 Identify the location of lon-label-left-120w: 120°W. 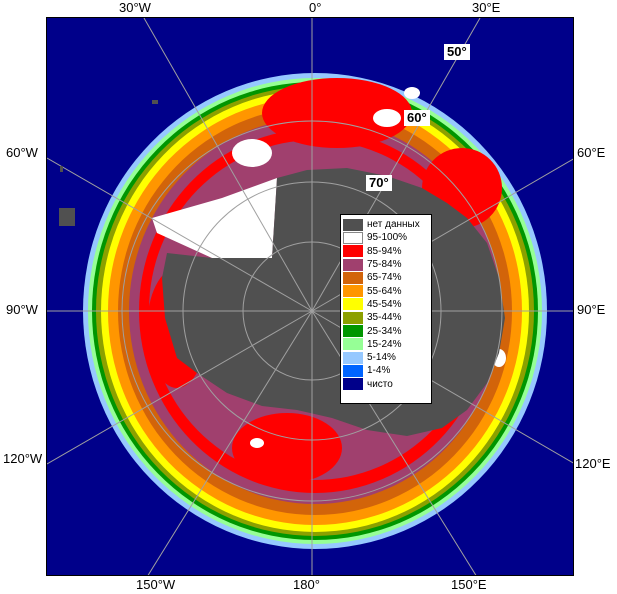
(23, 458).